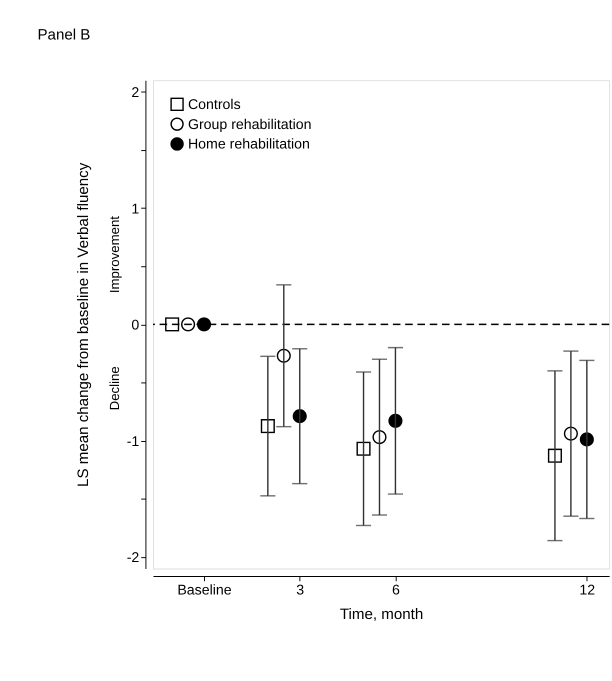  I want to click on y-axis-title: LS mean change from baseline in Verbal fluency, so click(83, 324).